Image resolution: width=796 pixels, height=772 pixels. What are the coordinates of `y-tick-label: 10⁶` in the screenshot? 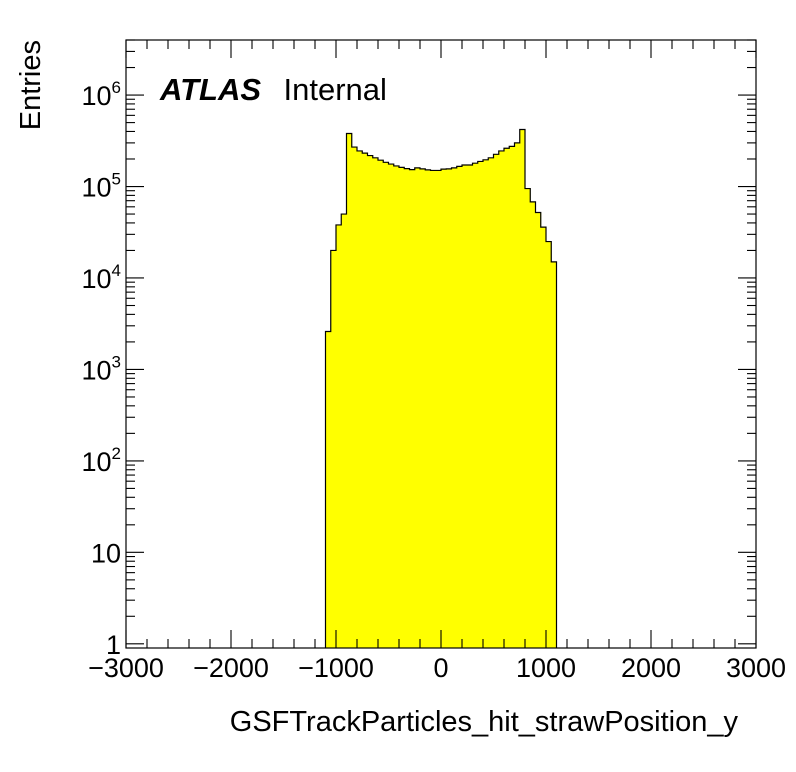 It's located at (101, 94).